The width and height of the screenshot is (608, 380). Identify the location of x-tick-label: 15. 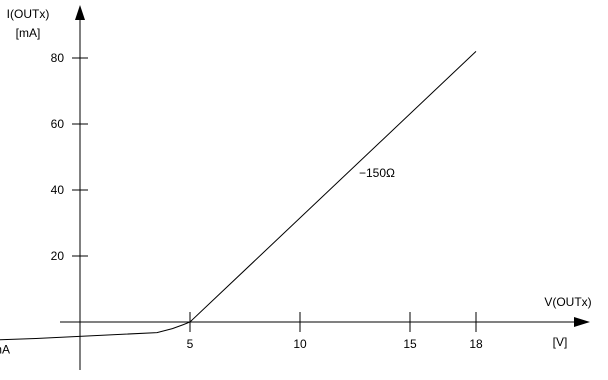
(410, 344).